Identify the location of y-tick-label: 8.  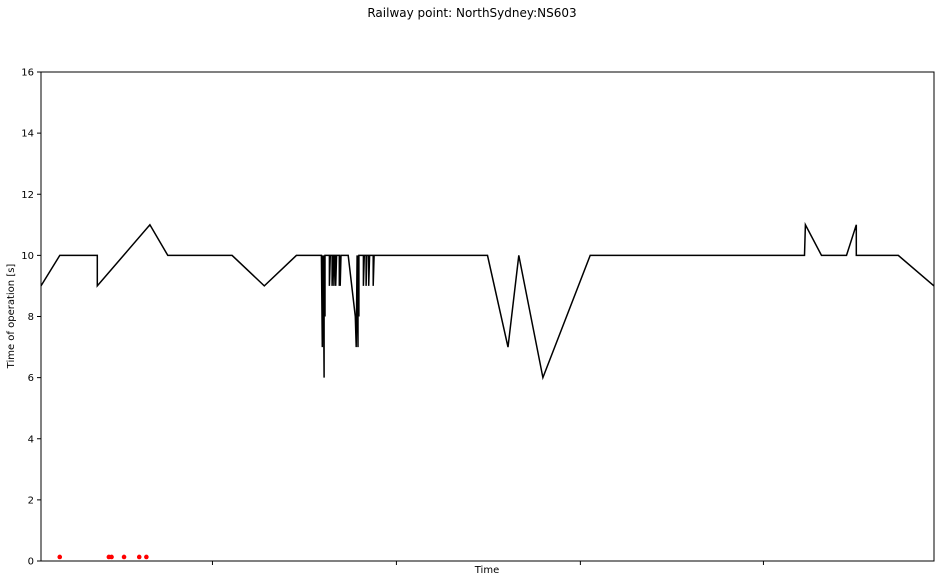
(31, 317).